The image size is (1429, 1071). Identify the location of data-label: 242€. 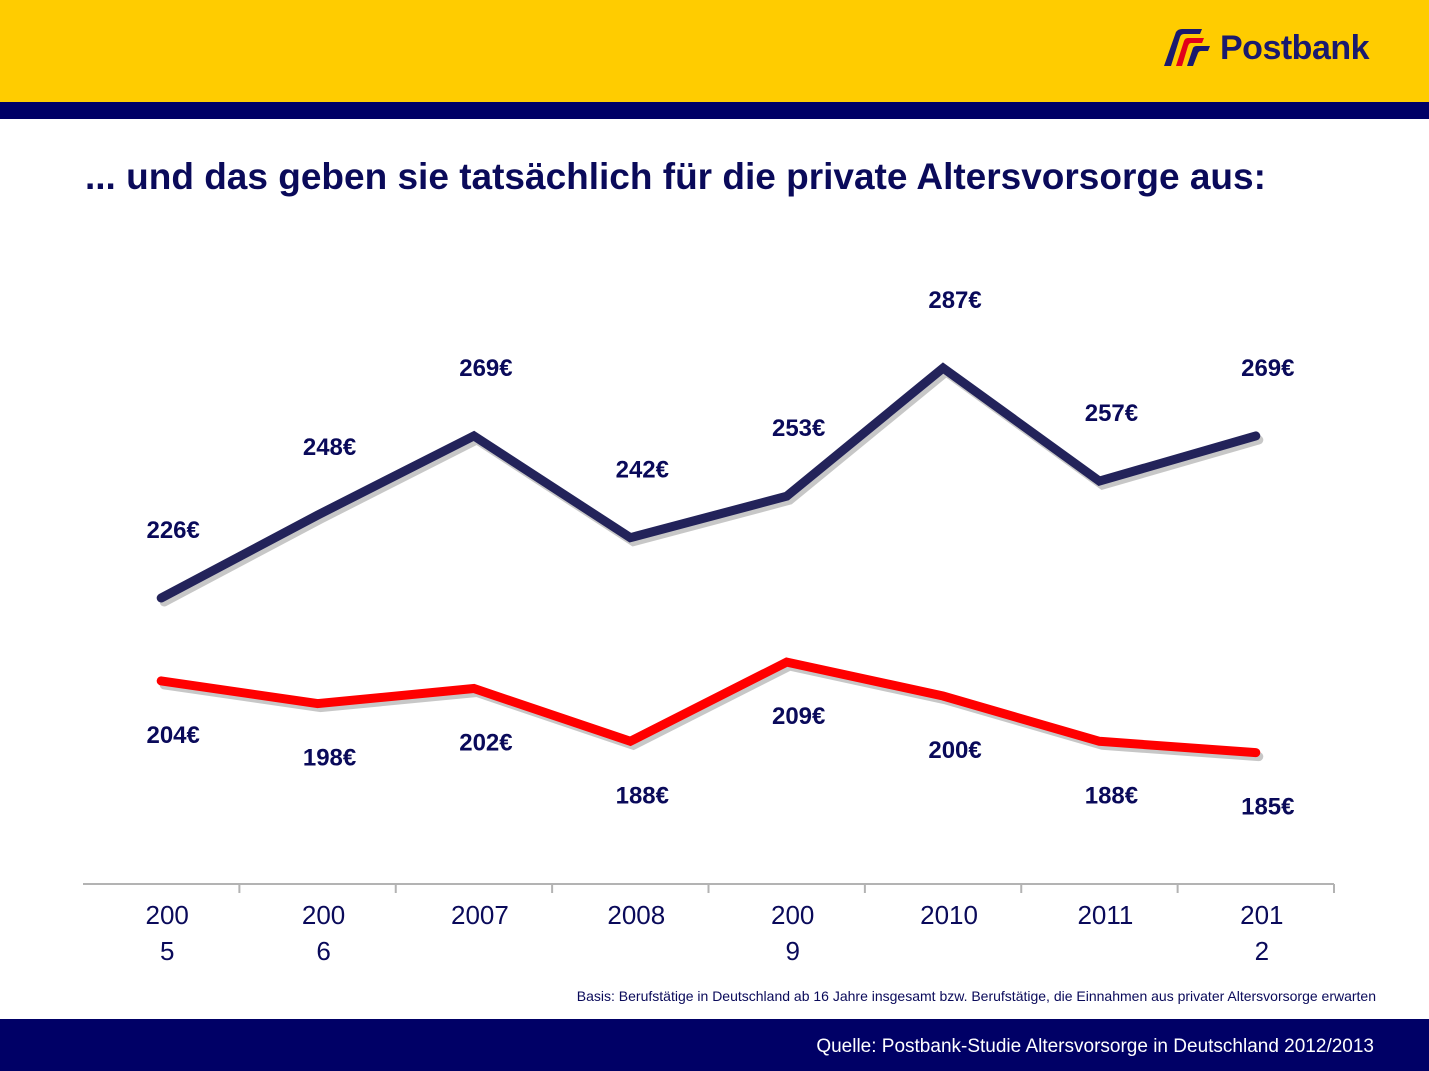
(642, 470).